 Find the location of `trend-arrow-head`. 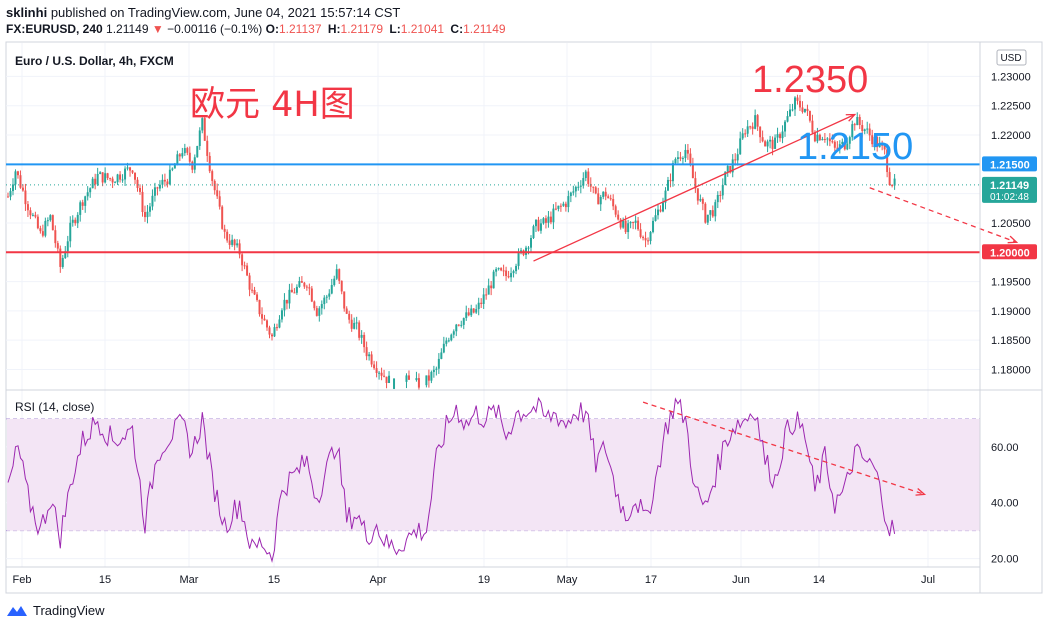

trend-arrow-head is located at coordinates (851, 117).